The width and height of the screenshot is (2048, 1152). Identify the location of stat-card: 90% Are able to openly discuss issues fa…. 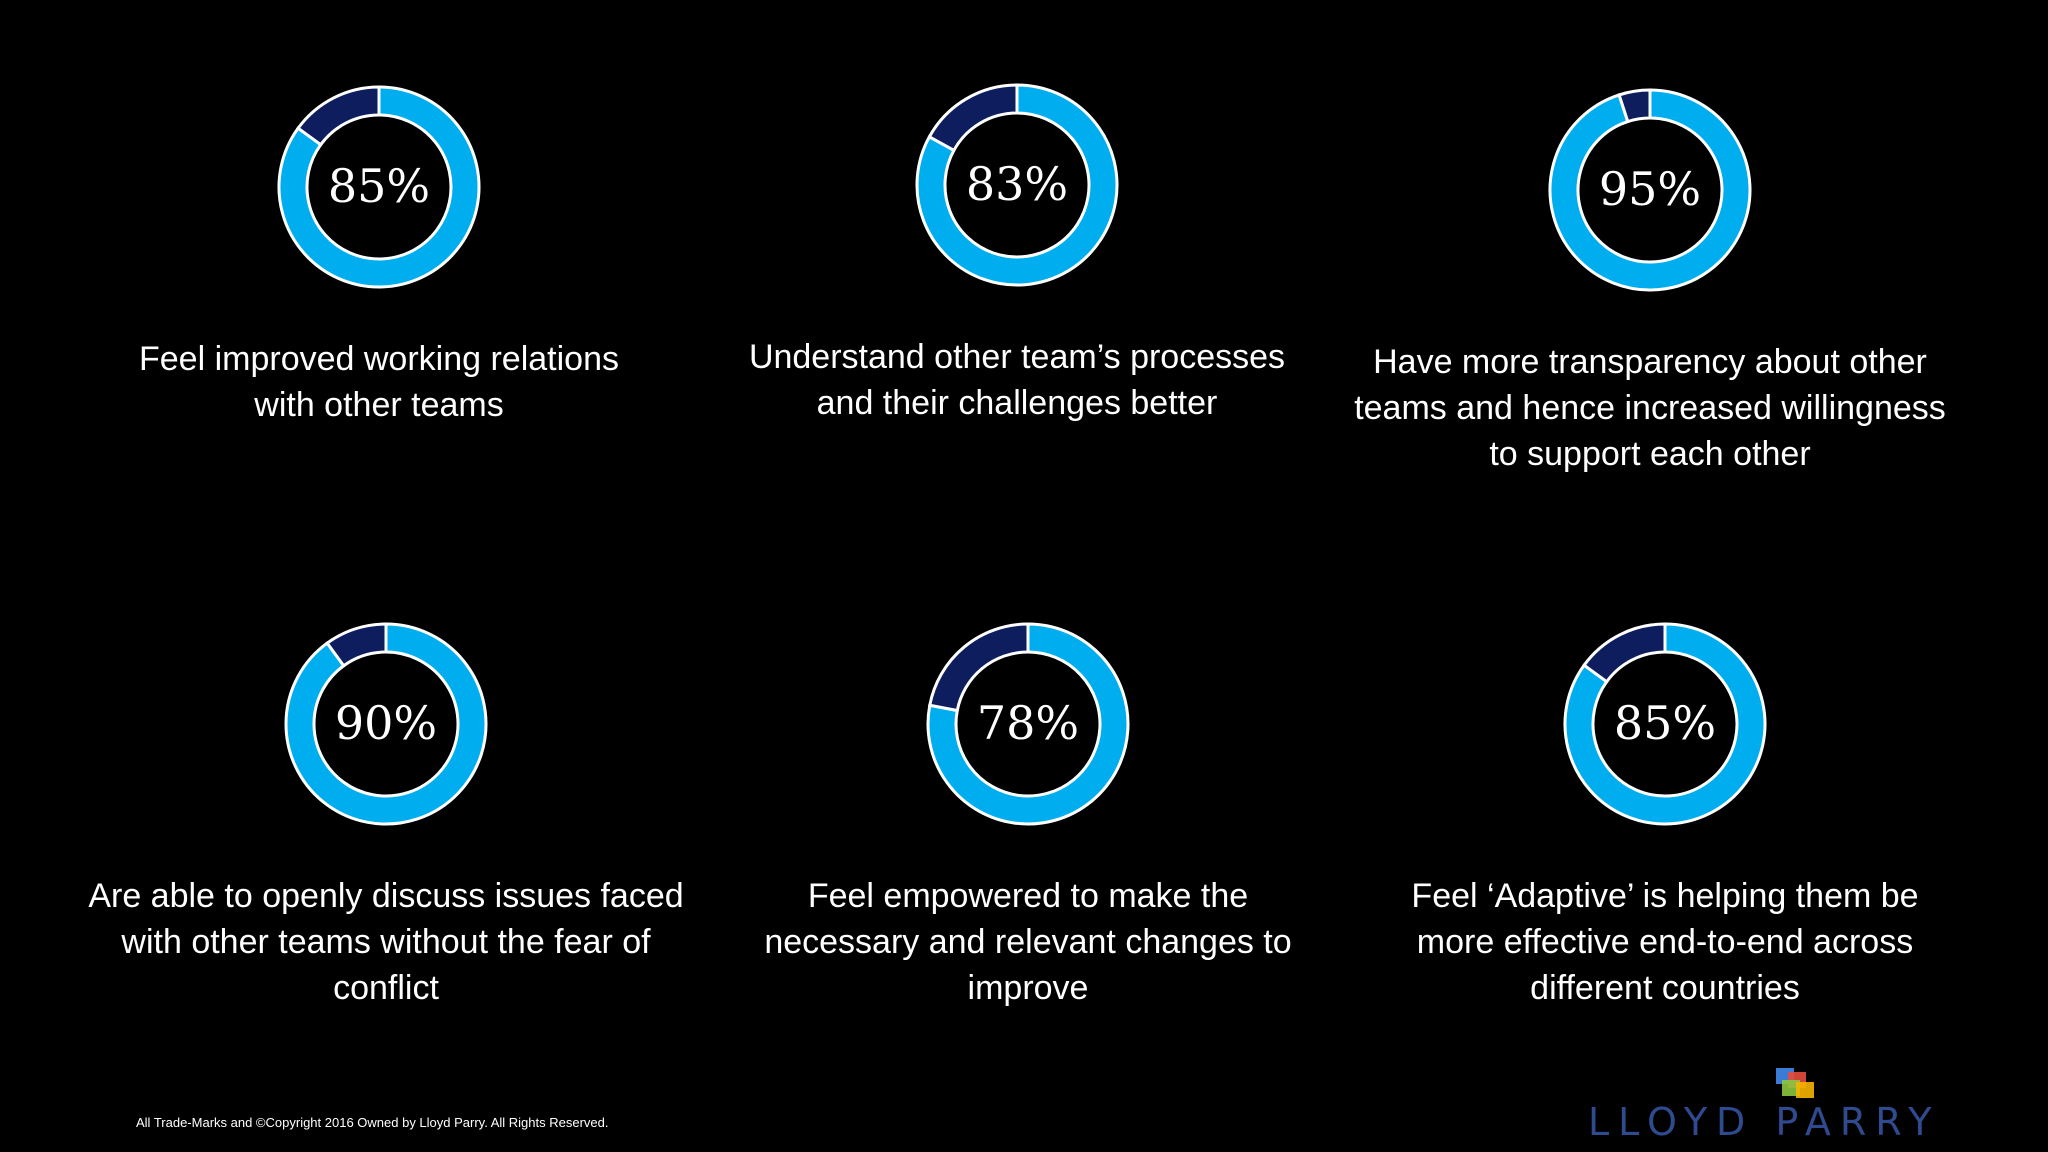
(386, 815).